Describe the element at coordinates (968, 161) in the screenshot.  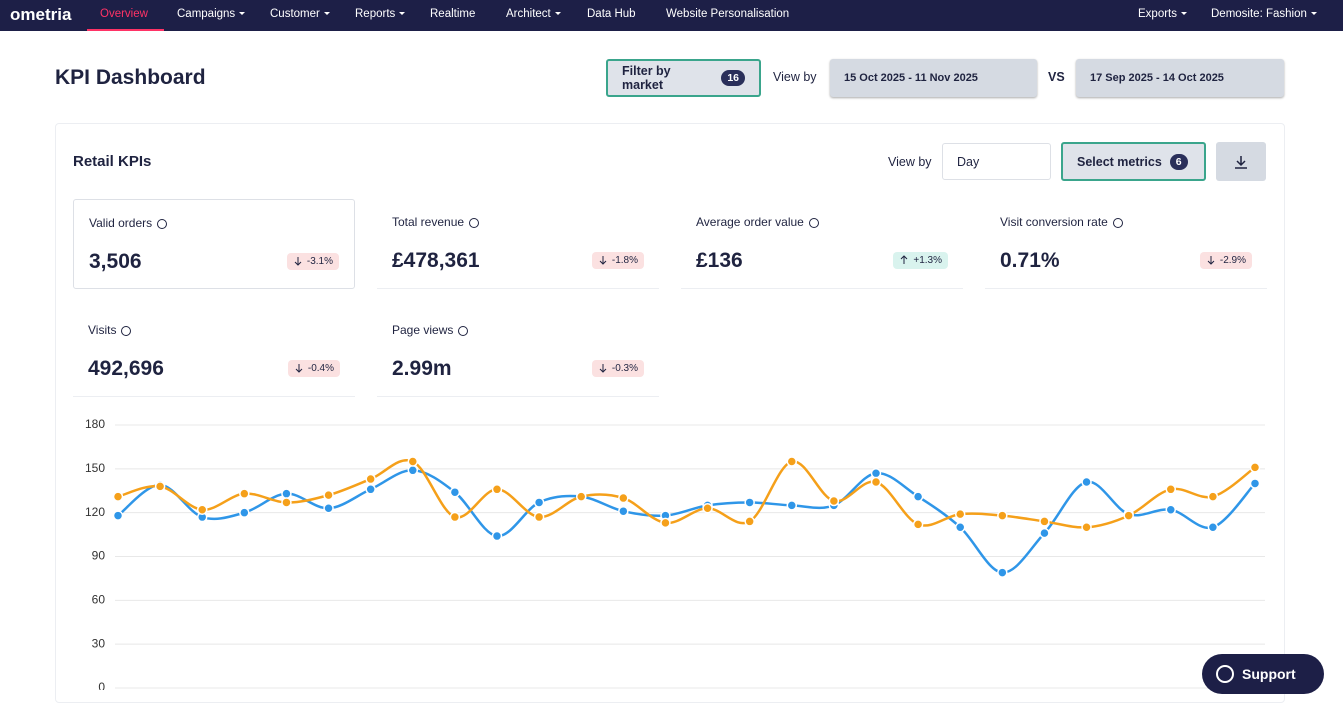
I see `label: Day` at that location.